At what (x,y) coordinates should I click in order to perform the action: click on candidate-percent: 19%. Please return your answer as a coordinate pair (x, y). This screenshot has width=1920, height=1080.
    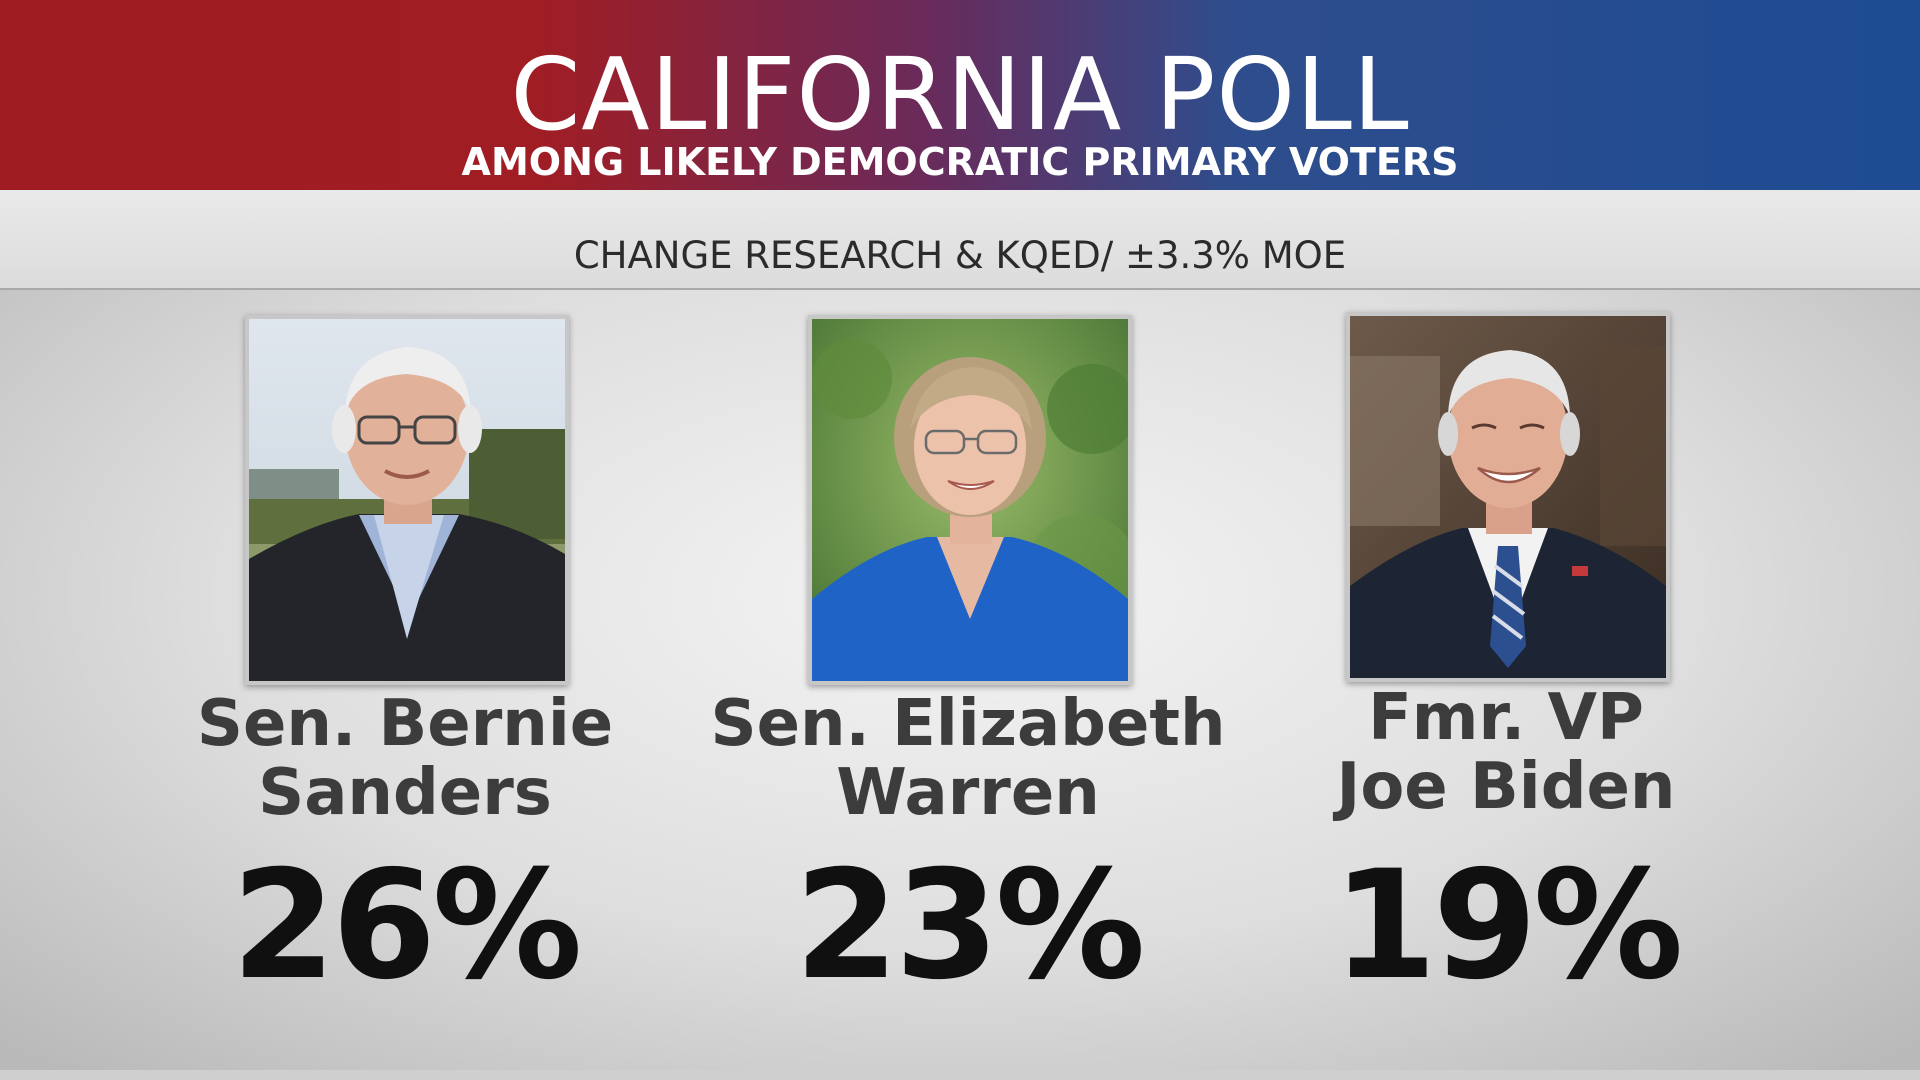
    Looking at the image, I should click on (1507, 926).